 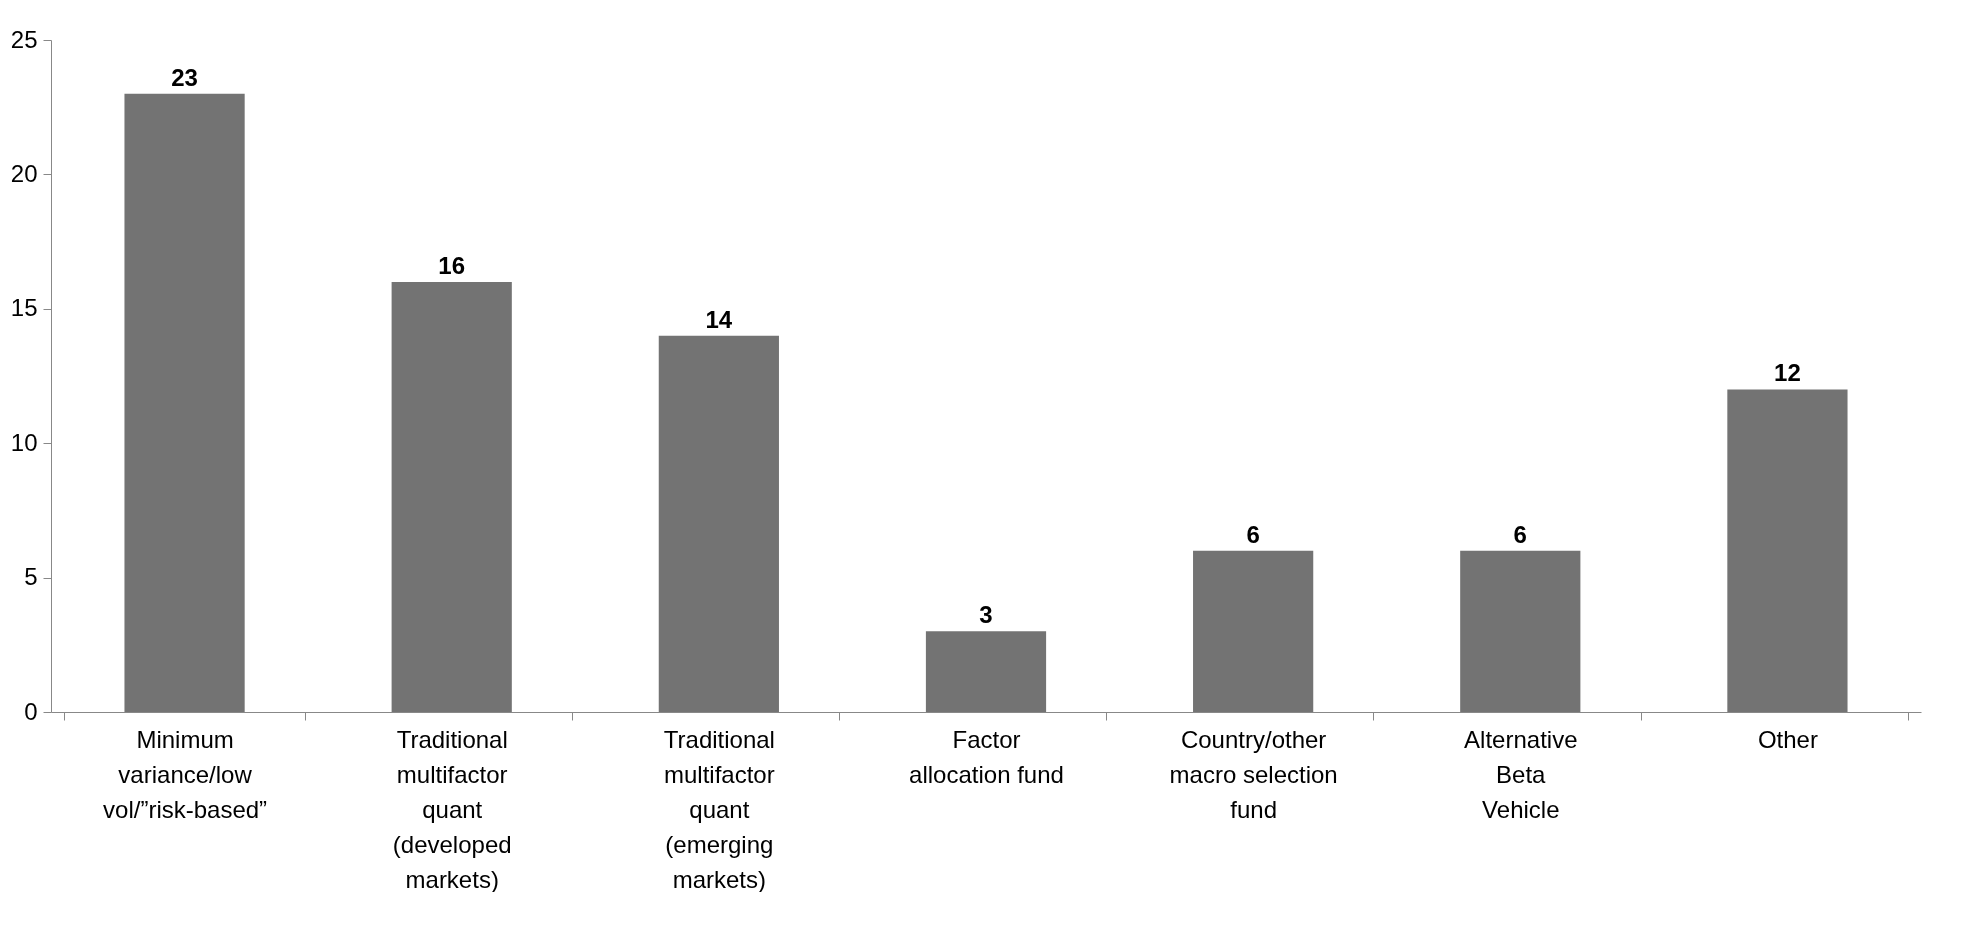 I want to click on x-tick-label: Traditional multifactor quant (developed markets), so click(x=452, y=809).